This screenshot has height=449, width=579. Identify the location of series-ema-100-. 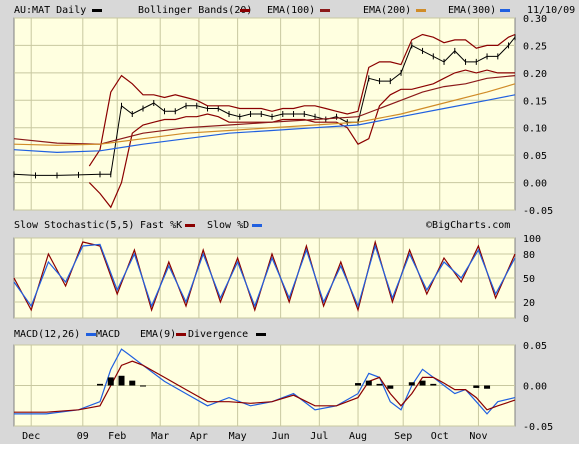
(264, 110).